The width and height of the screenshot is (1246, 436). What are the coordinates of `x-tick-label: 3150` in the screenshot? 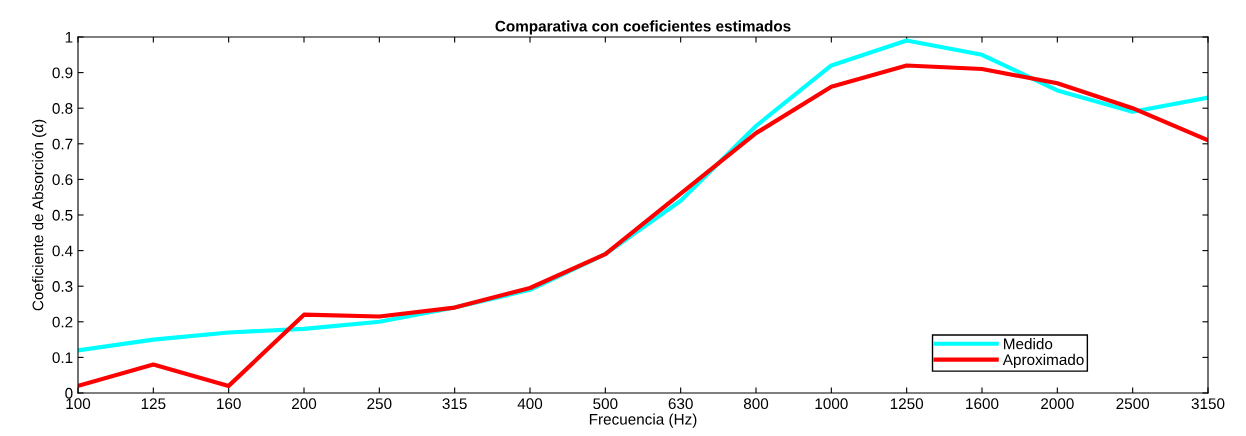 It's located at (1208, 404).